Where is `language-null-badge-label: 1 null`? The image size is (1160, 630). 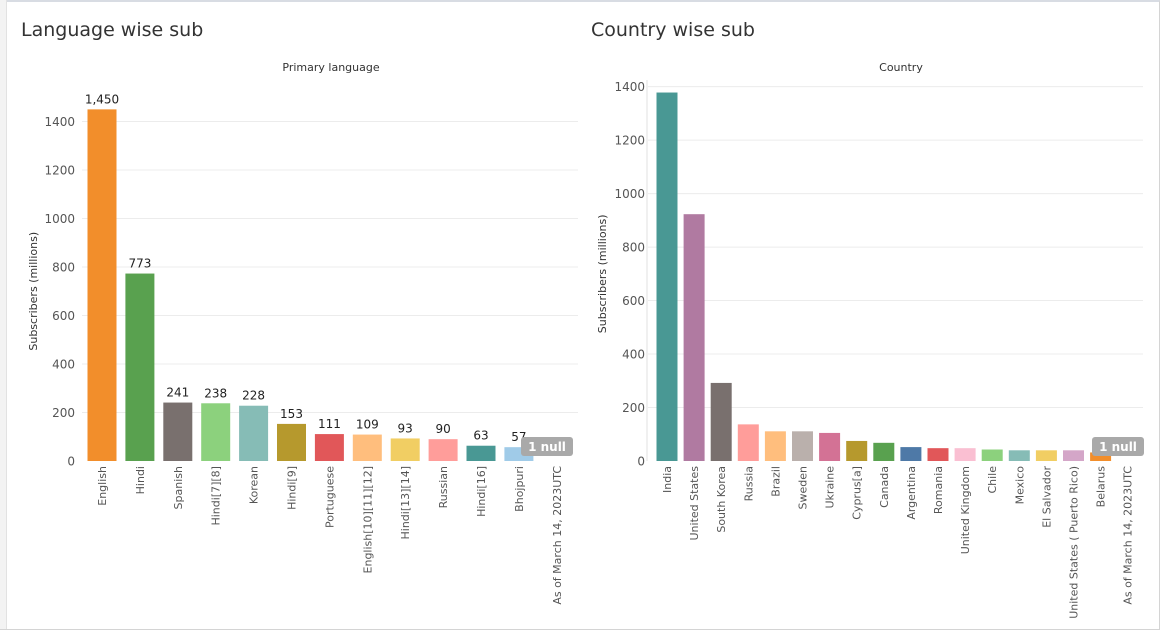
language-null-badge-label: 1 null is located at coordinates (547, 447).